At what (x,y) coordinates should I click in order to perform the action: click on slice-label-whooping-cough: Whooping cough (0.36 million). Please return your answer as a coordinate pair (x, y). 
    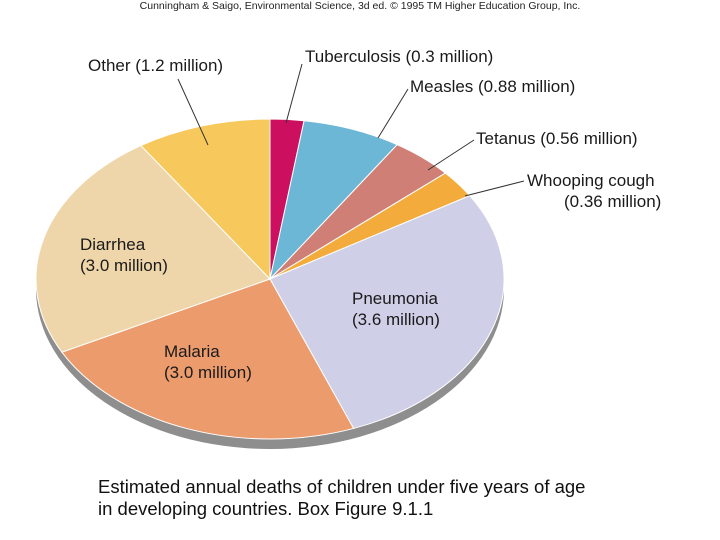
    Looking at the image, I should click on (594, 191).